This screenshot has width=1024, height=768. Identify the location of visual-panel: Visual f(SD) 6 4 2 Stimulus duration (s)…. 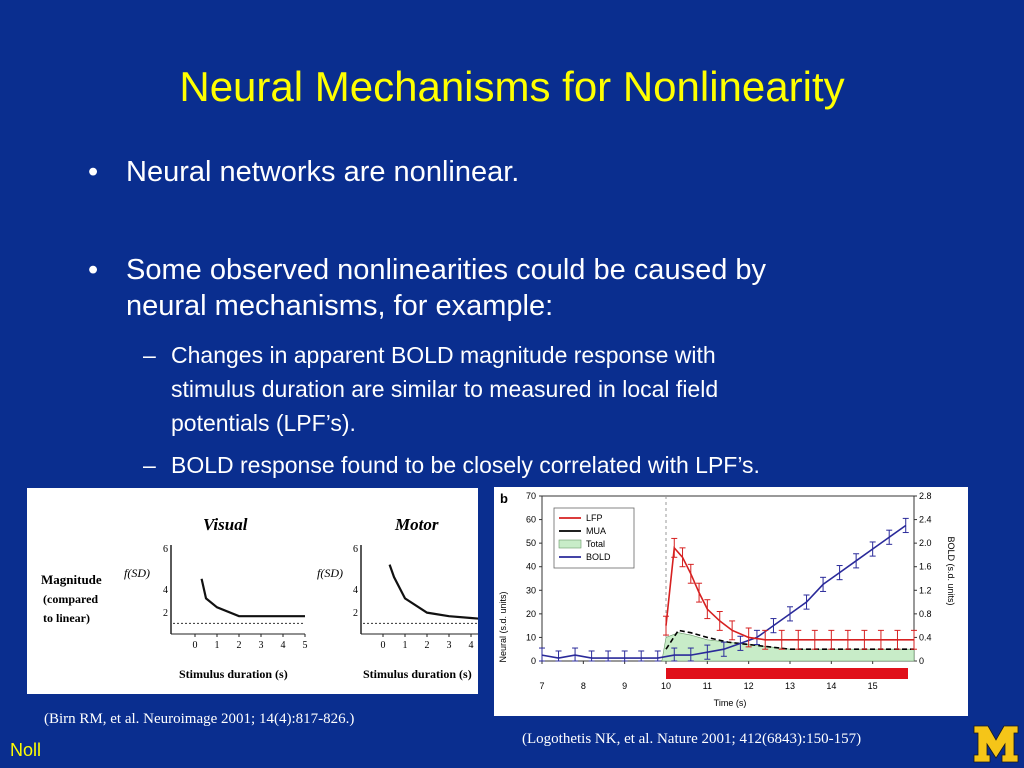
(216, 598).